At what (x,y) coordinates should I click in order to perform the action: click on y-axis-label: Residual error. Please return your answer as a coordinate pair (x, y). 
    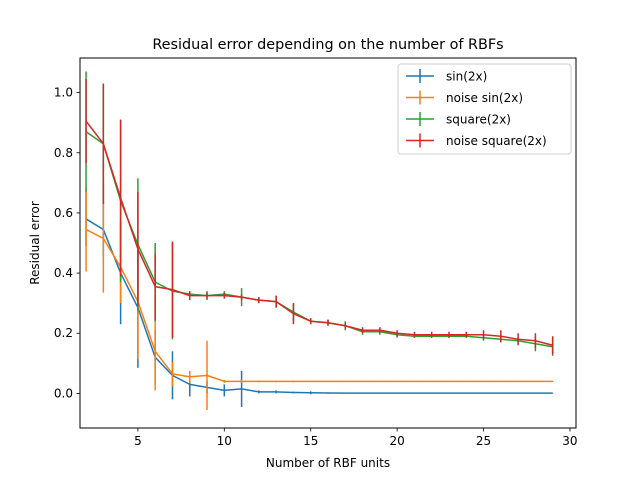
    Looking at the image, I should click on (35, 243).